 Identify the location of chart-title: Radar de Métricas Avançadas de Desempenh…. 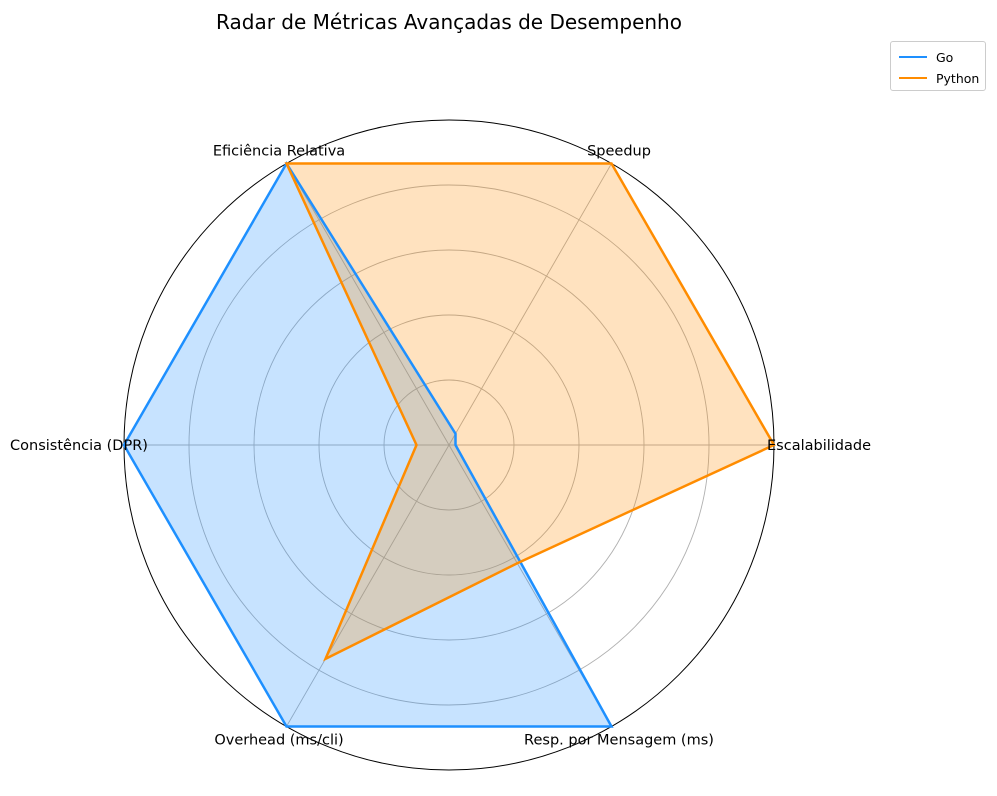
(449, 22).